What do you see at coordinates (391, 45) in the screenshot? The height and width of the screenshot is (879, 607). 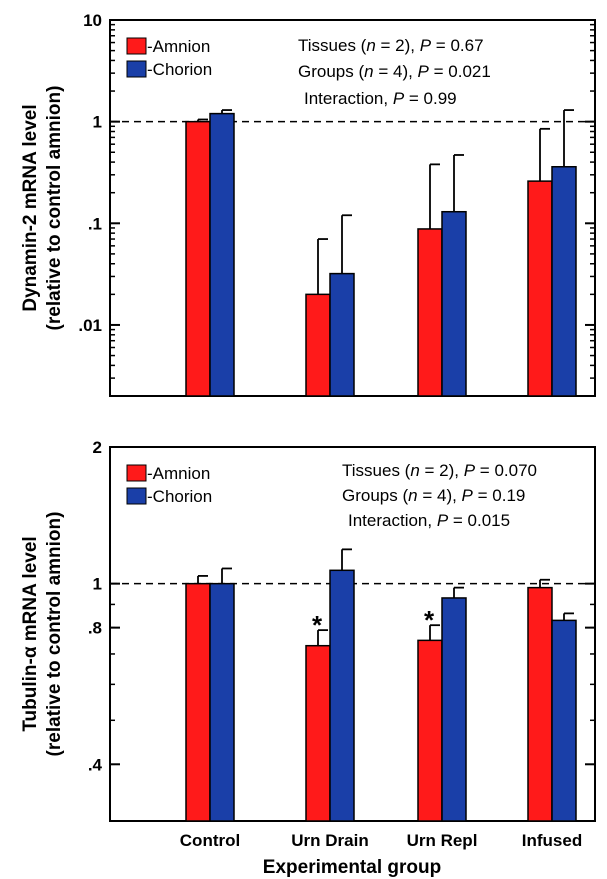 I see `stat-line: Tissues (n = 2), P = 0.67` at bounding box center [391, 45].